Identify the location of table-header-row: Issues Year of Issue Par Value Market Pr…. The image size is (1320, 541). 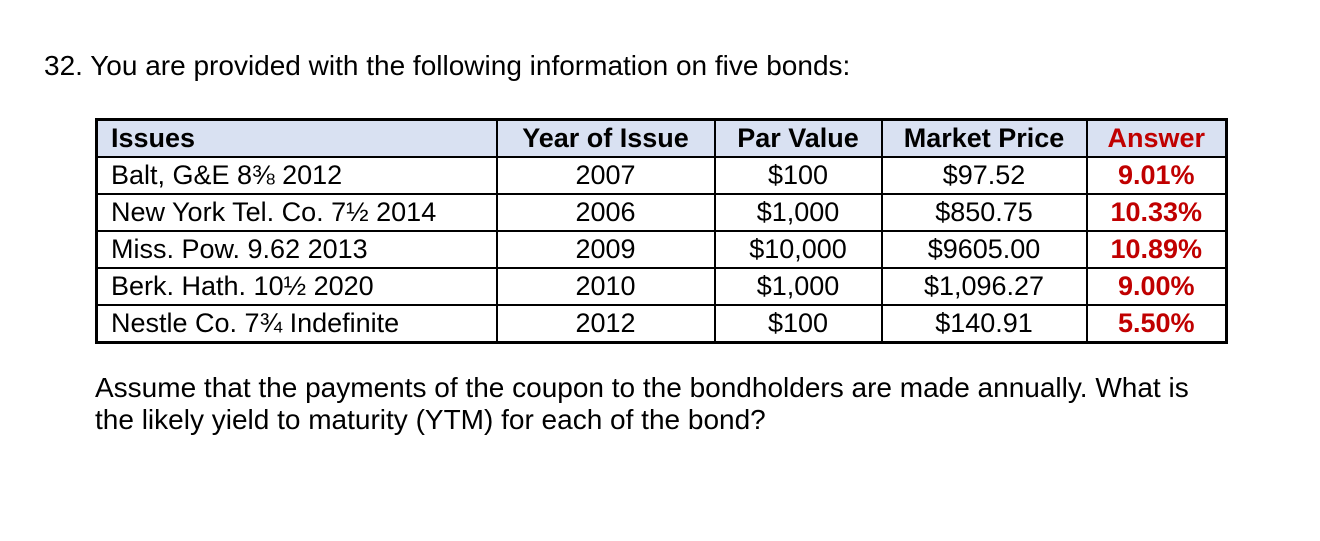
(661, 138).